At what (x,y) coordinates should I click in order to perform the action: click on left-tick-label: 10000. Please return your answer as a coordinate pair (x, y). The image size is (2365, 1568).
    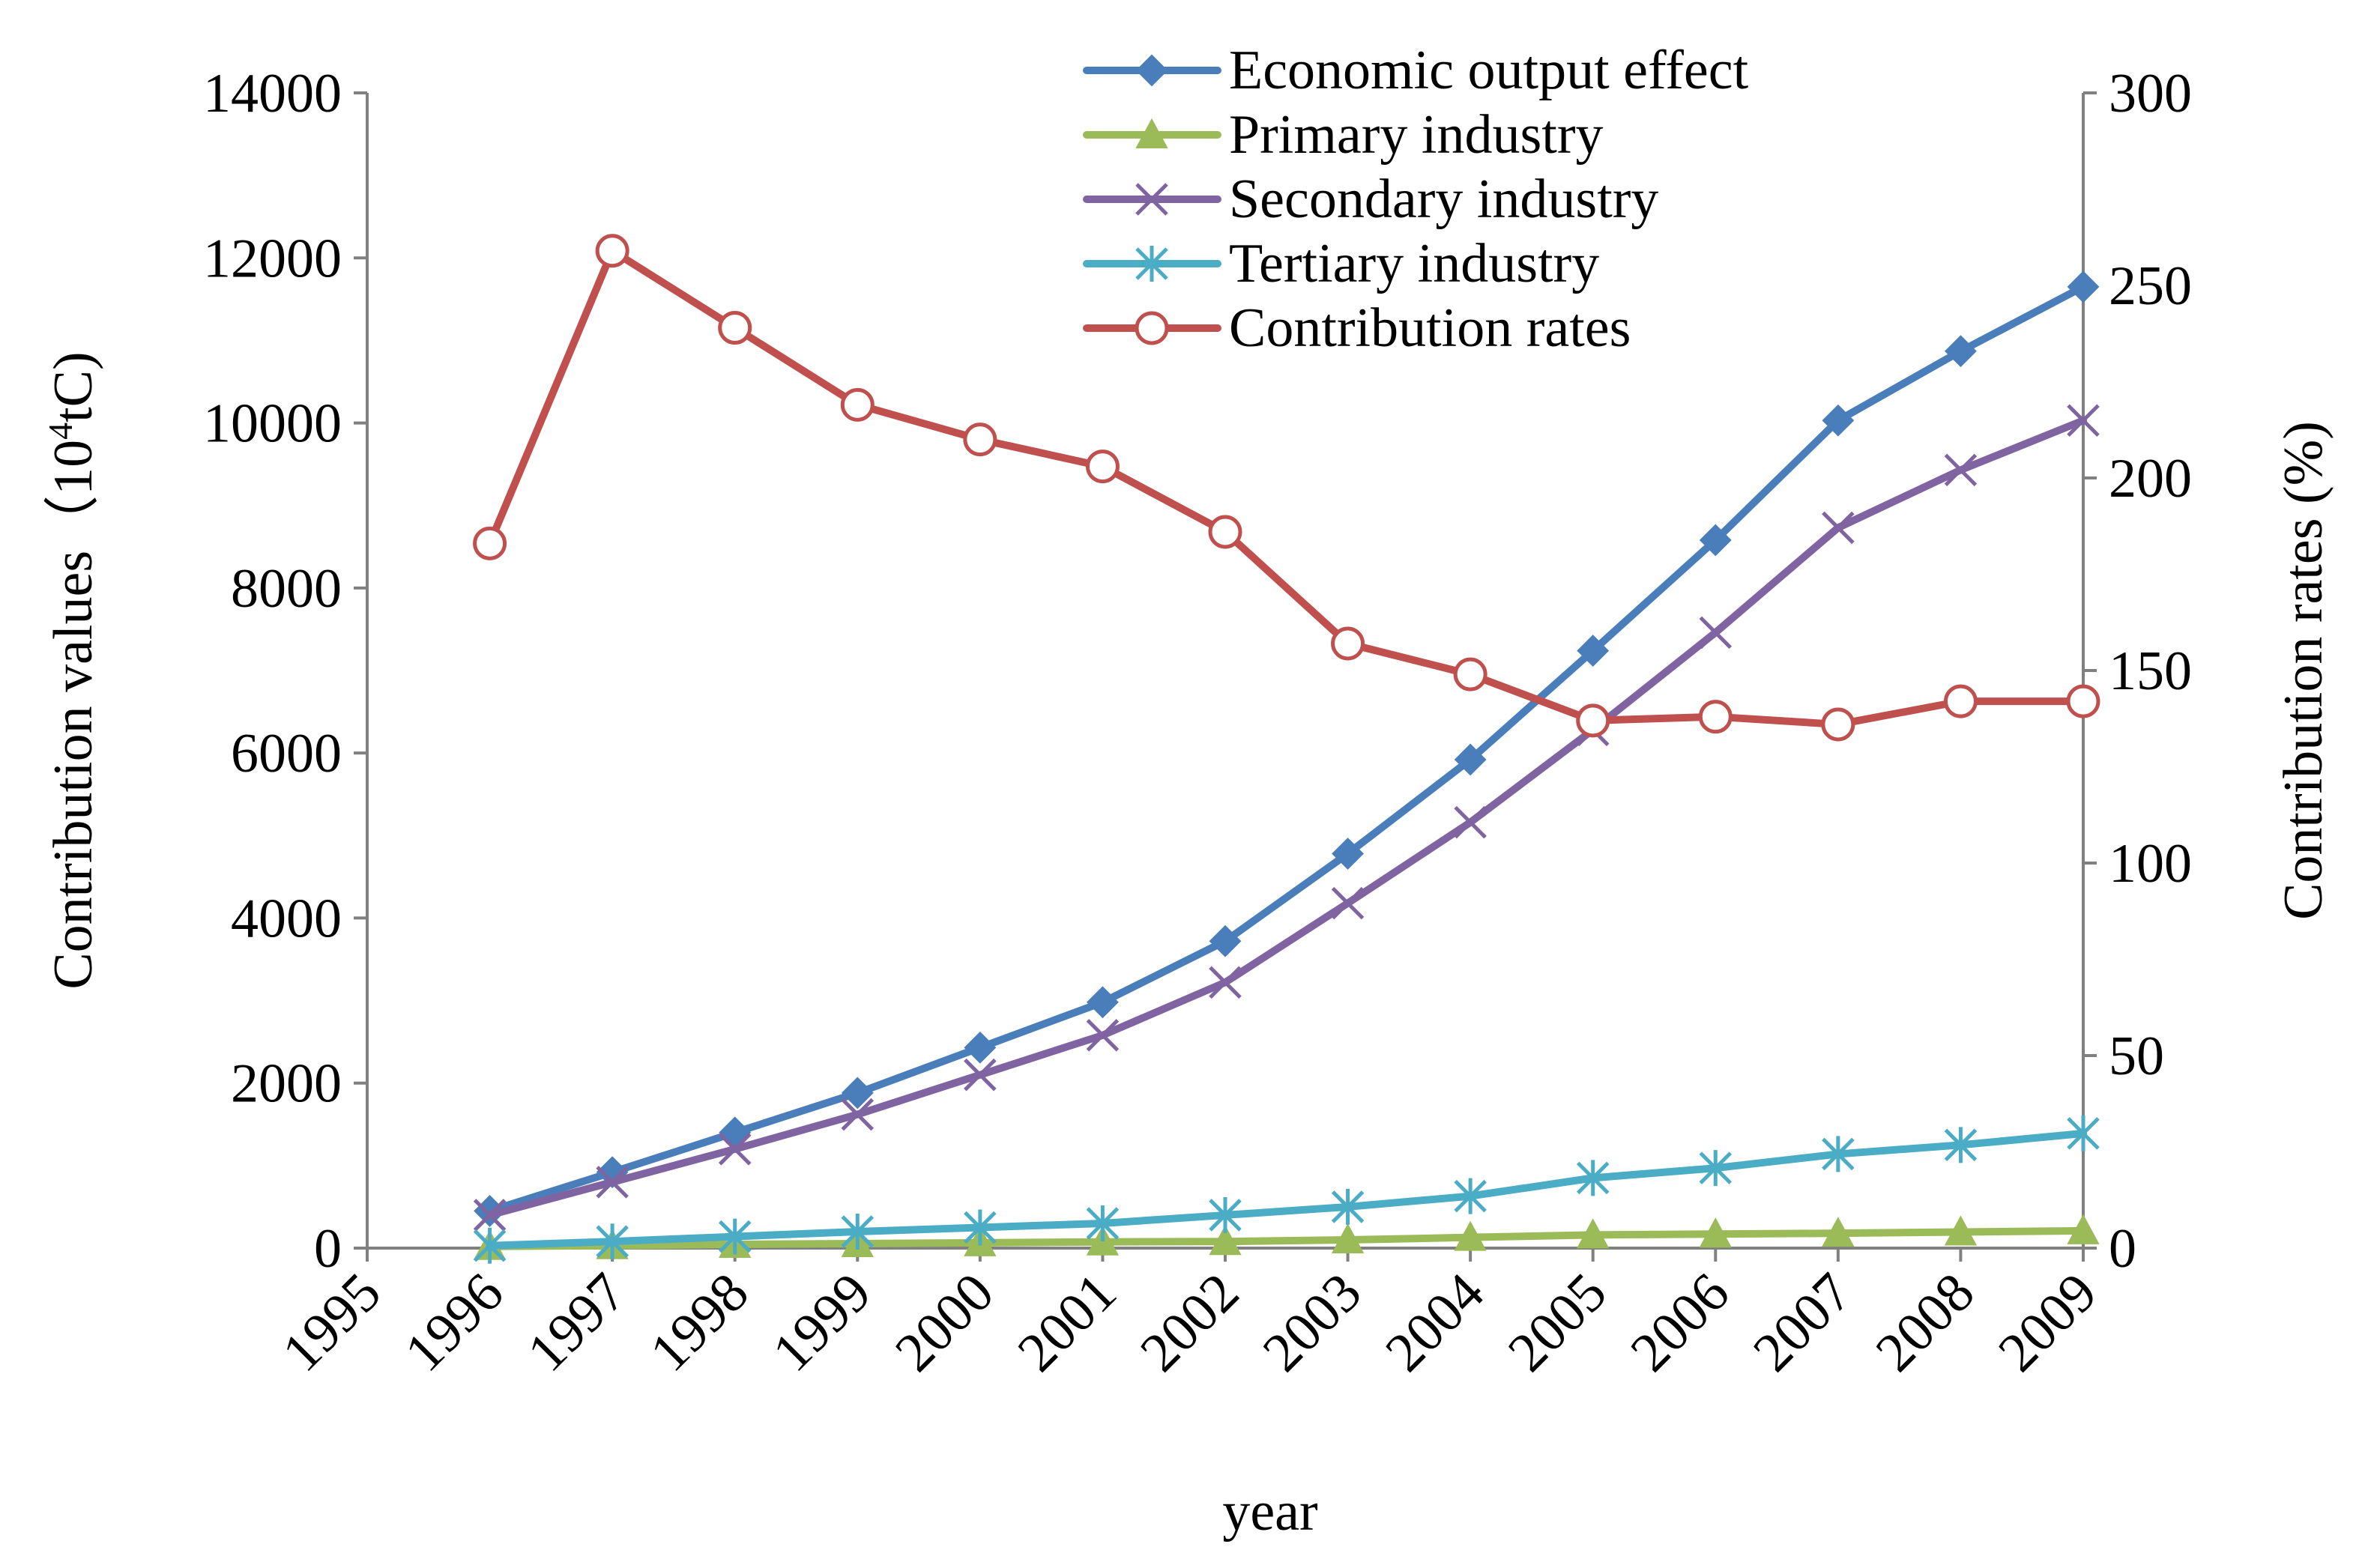
    Looking at the image, I should click on (272, 424).